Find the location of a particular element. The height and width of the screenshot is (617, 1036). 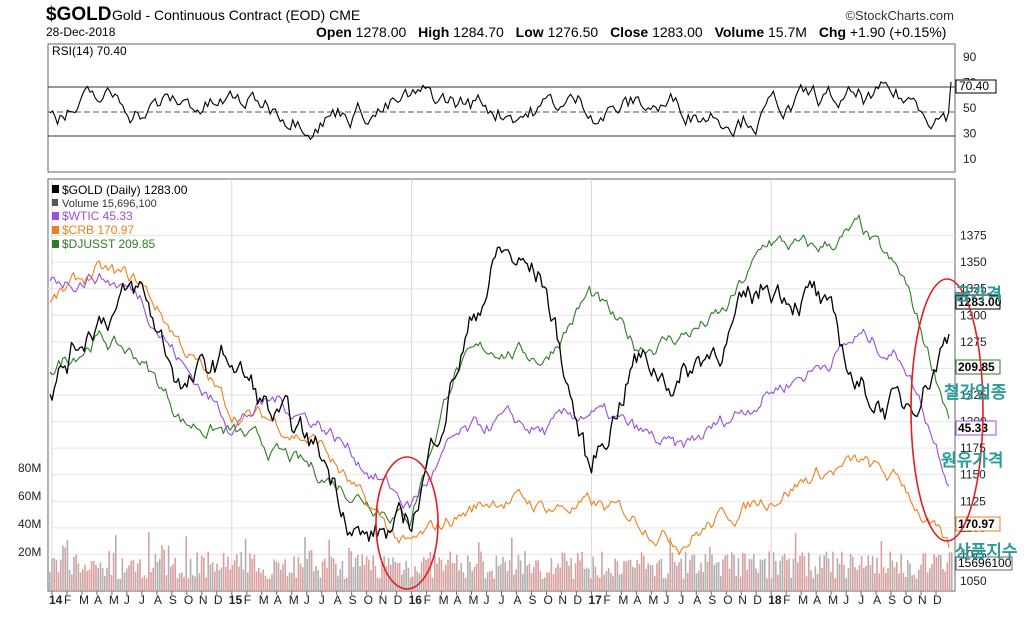

price-tick: 1300 is located at coordinates (973, 315).